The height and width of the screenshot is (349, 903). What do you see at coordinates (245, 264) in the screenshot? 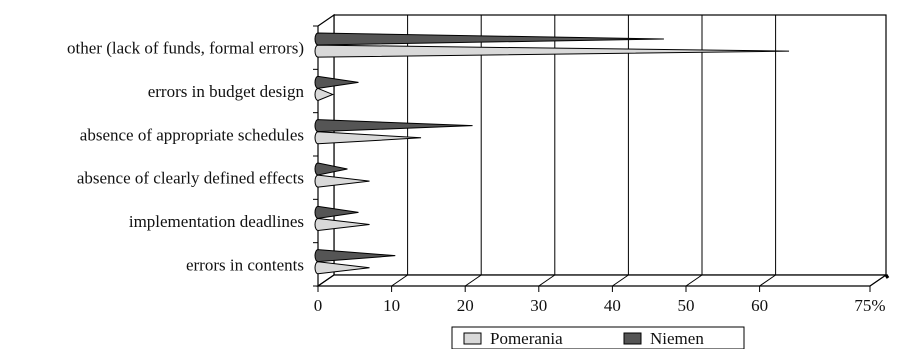
I see `category-label: errors in contents` at bounding box center [245, 264].